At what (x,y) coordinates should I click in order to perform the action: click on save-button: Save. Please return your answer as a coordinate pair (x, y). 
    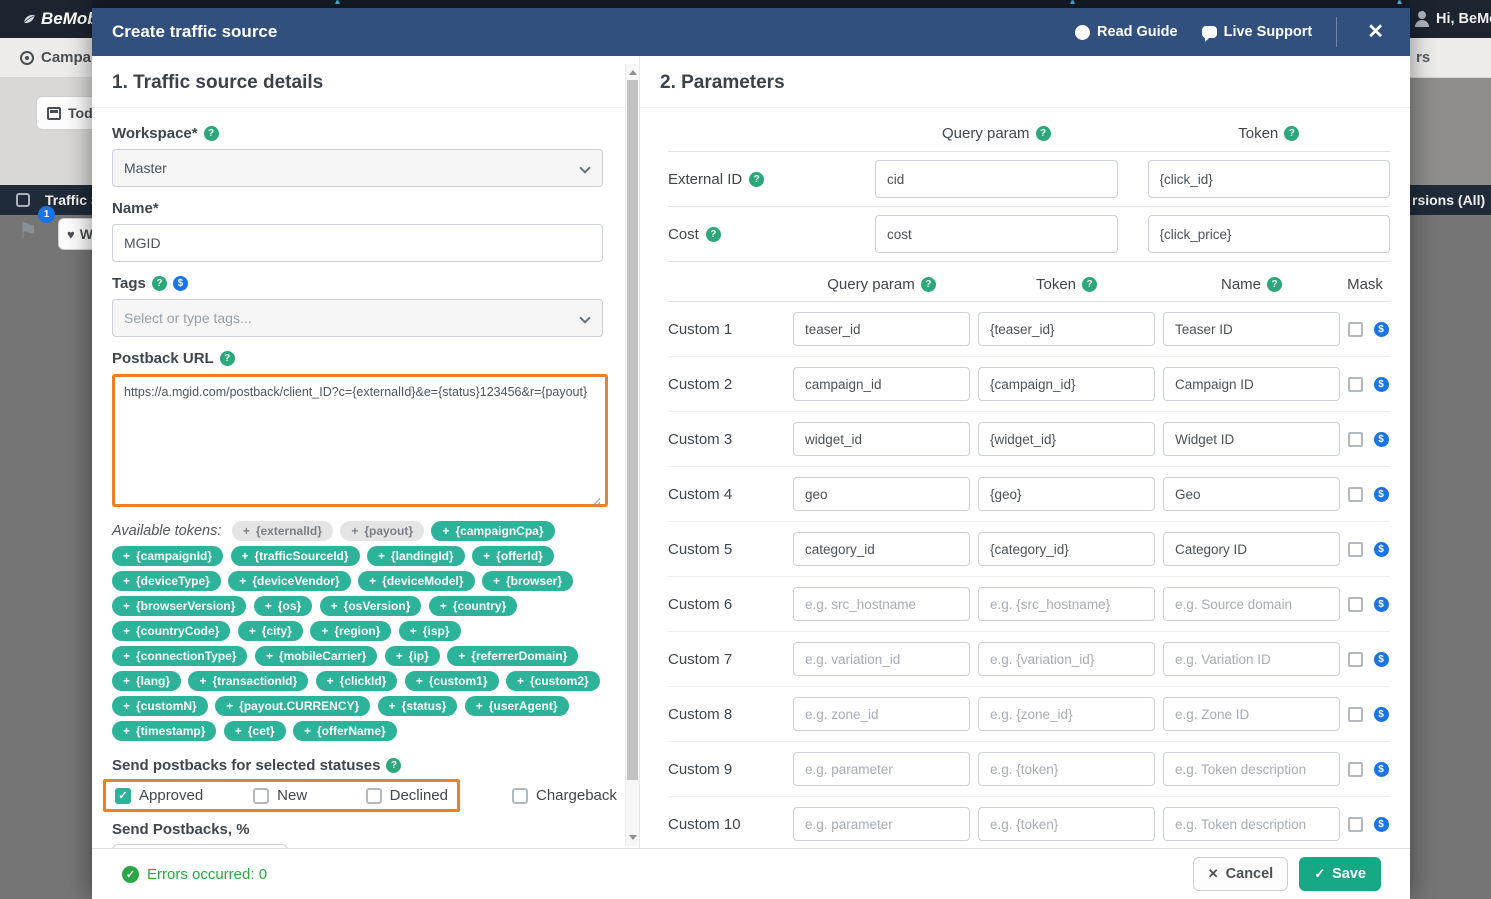
    Looking at the image, I should click on (1340, 874).